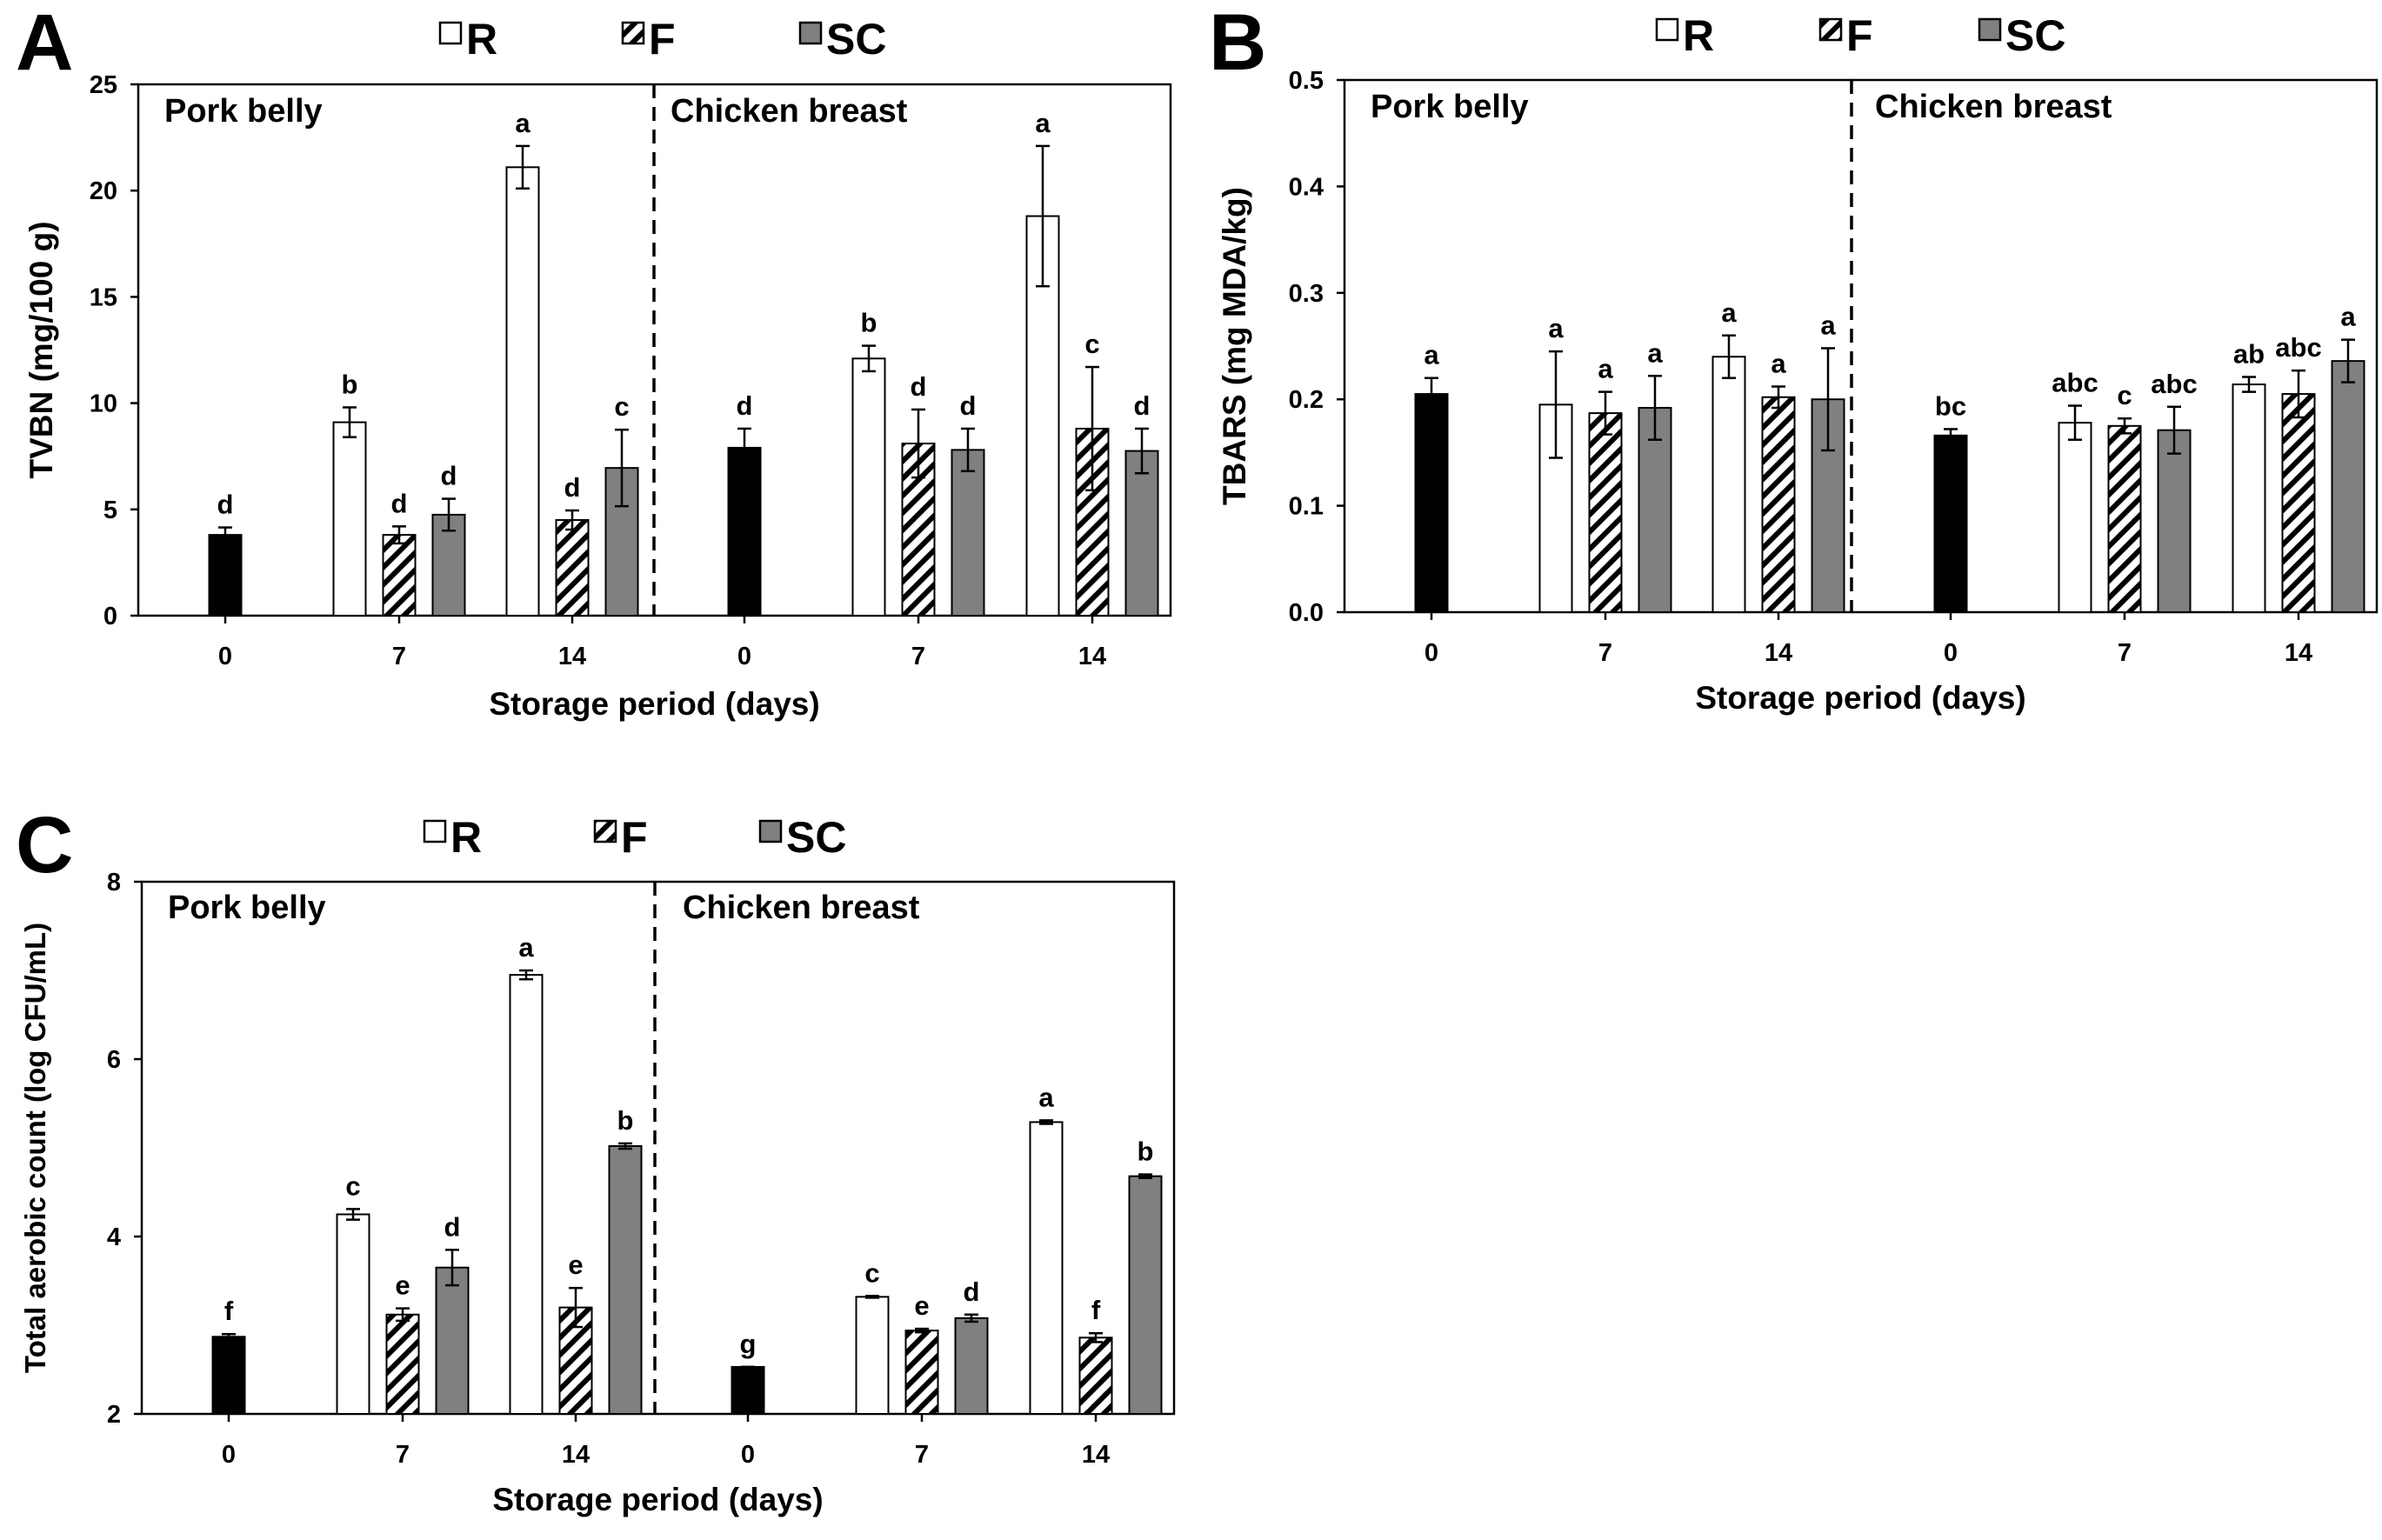 This screenshot has height=1540, width=2382. Describe the element at coordinates (1950, 405) in the screenshot. I see `significance-label: bc` at that location.